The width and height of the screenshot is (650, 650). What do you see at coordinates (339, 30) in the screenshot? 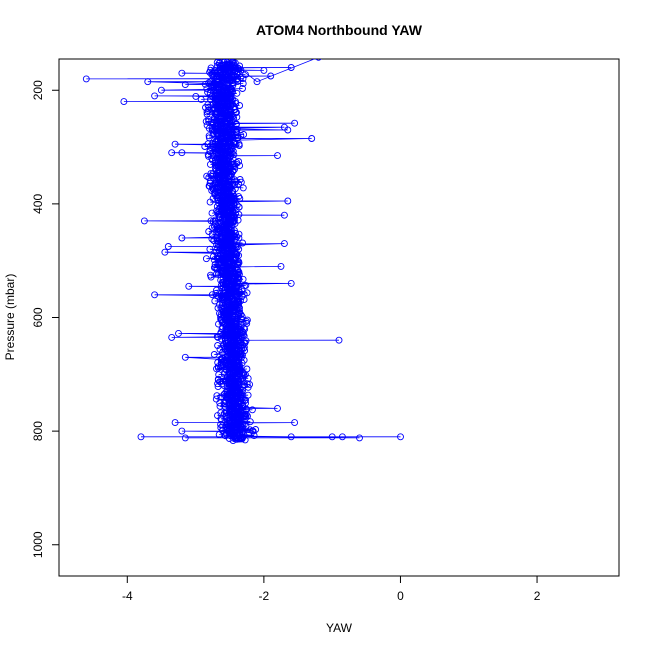
I see `chart-title: ATOM4 Northbound YAW` at bounding box center [339, 30].